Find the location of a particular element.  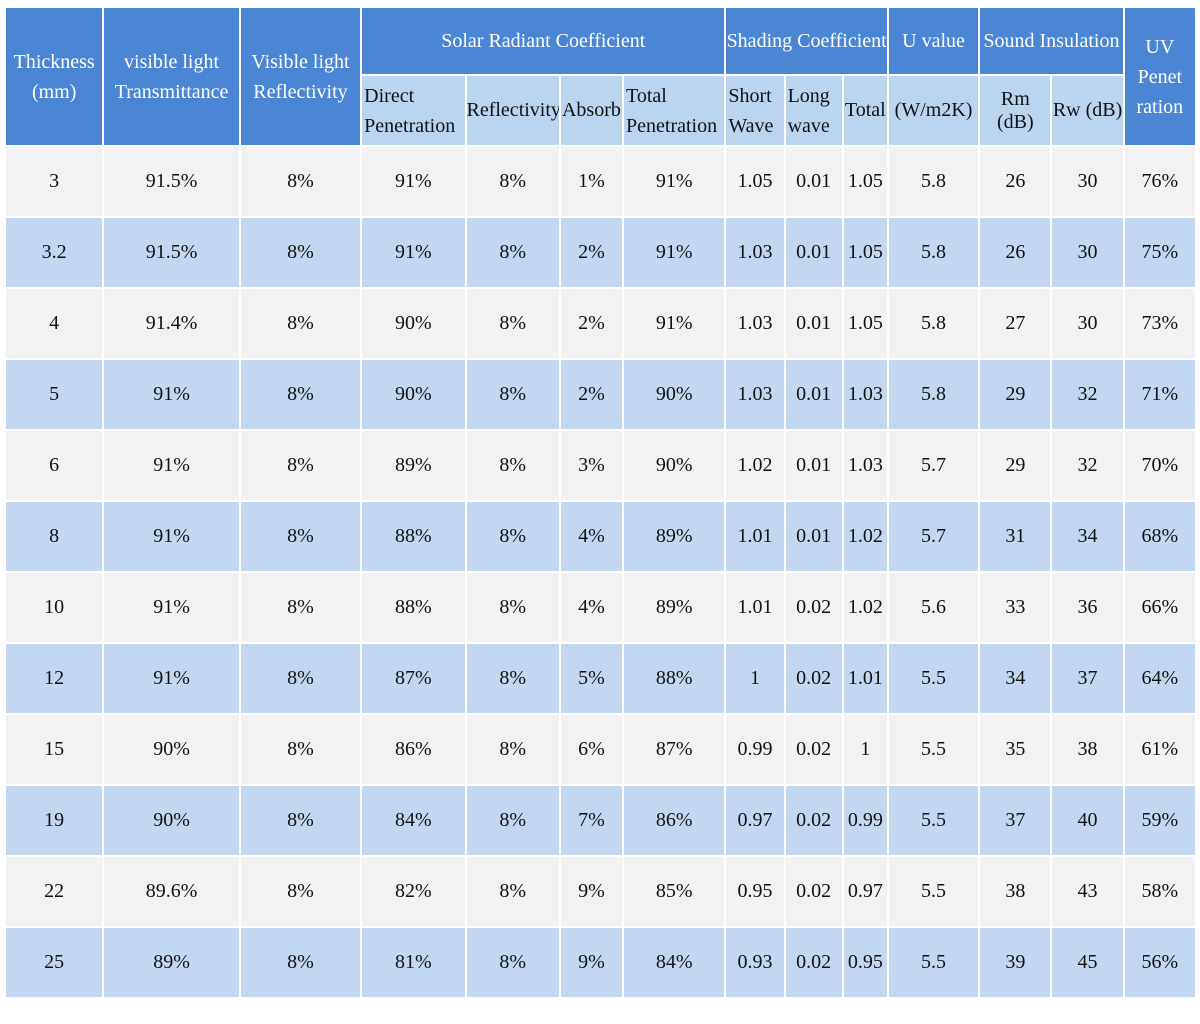

header-vt-line2: Transmittance is located at coordinates (171, 91).